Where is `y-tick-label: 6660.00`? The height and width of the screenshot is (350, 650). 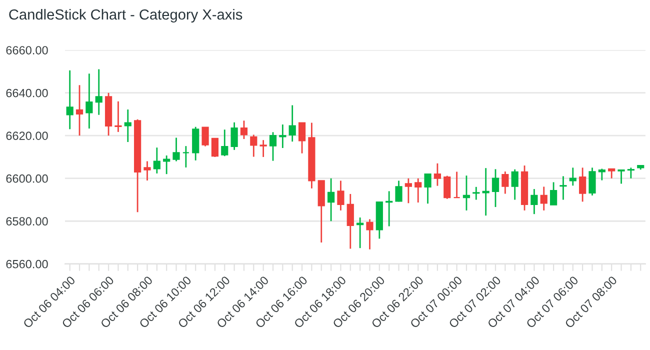
y-tick-label: 6660.00 is located at coordinates (27, 50).